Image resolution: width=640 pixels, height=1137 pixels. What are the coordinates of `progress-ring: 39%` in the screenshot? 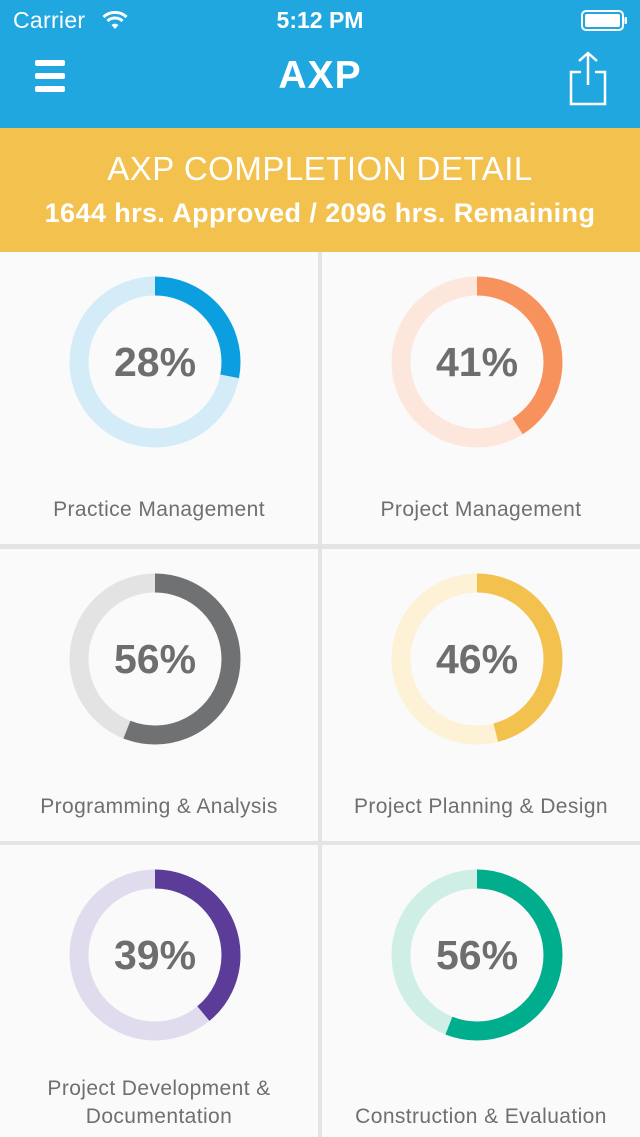 It's located at (155, 955).